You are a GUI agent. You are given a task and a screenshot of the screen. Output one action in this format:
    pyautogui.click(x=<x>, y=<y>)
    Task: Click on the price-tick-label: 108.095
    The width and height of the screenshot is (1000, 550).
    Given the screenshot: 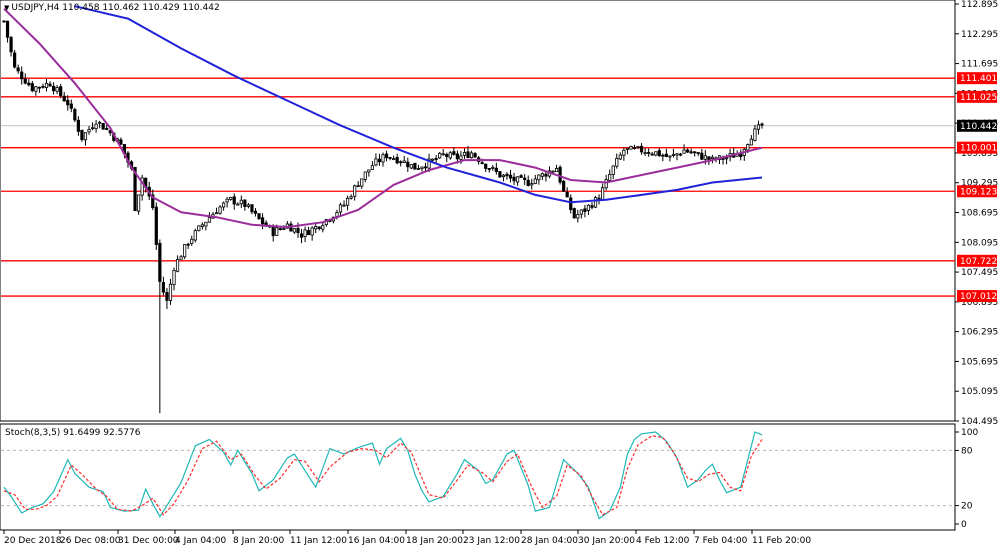 What is the action you would take?
    pyautogui.click(x=979, y=243)
    